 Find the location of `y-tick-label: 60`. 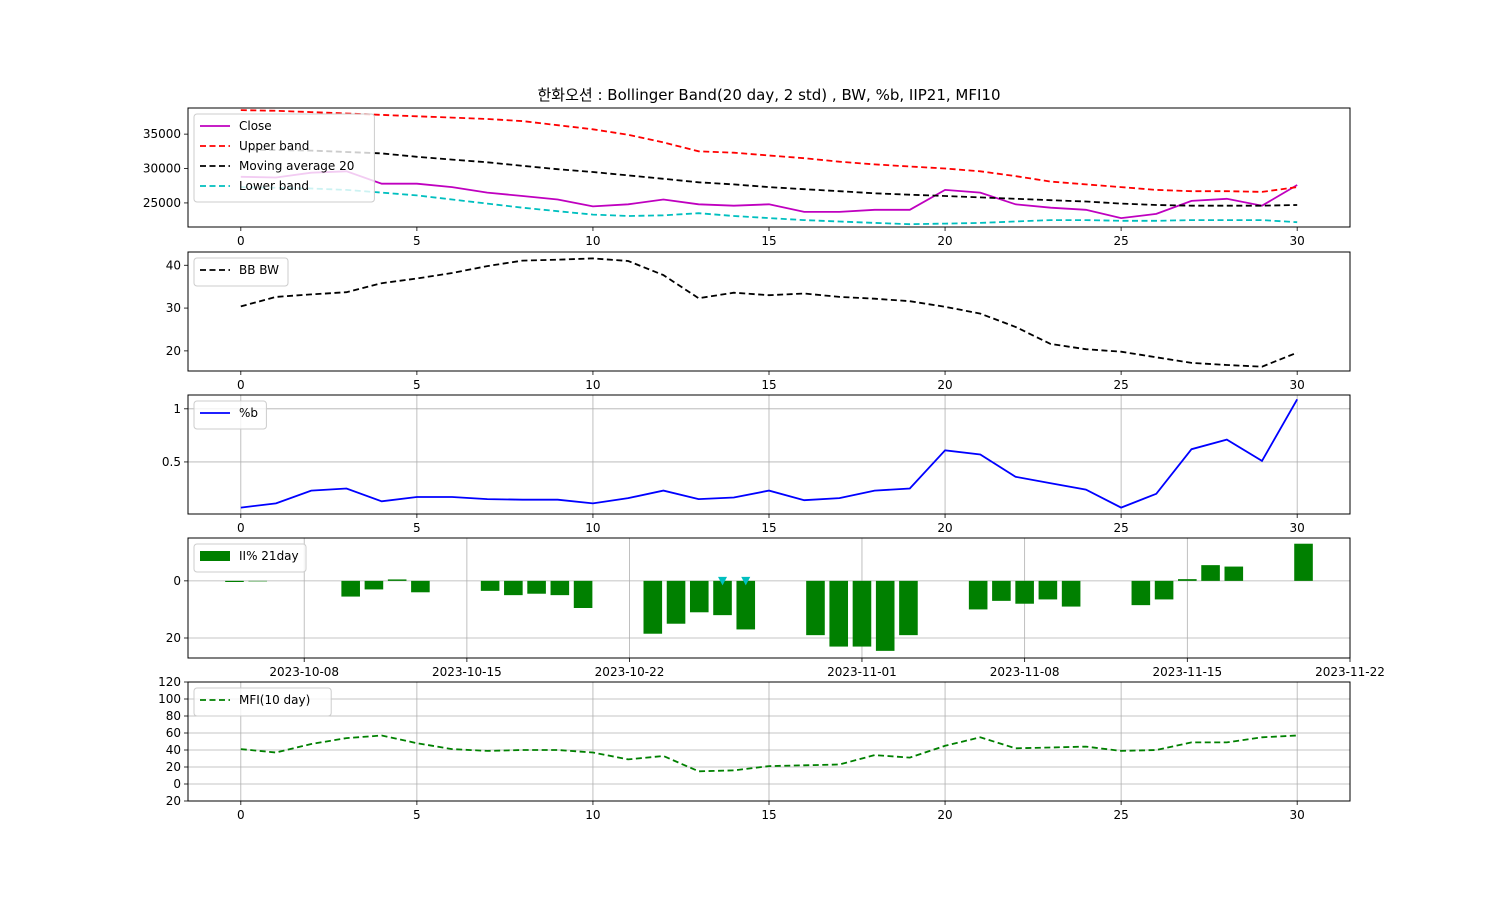

y-tick-label: 60 is located at coordinates (173, 733).